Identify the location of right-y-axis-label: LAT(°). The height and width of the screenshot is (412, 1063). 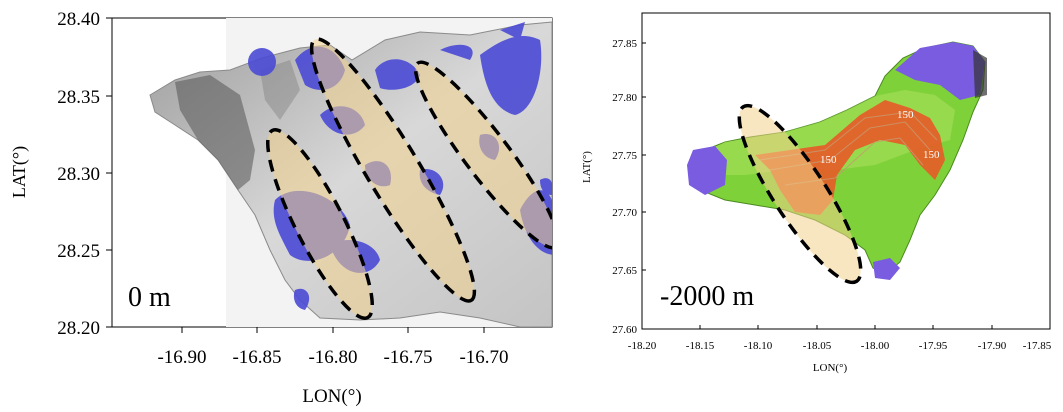
(587, 167).